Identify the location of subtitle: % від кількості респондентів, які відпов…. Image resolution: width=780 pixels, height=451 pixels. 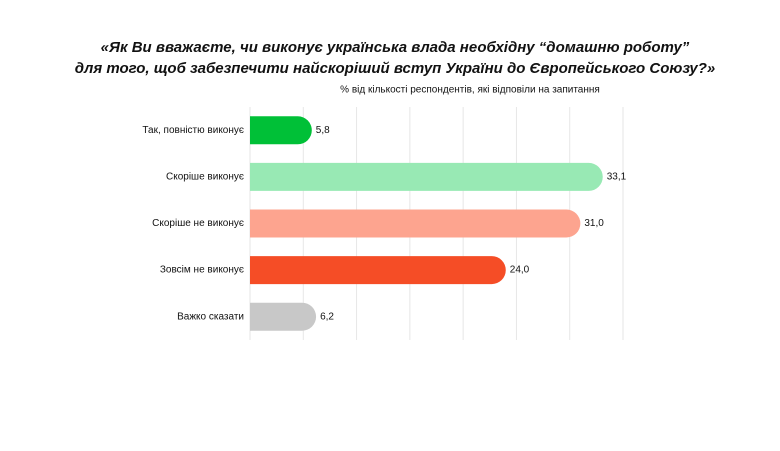
(470, 90).